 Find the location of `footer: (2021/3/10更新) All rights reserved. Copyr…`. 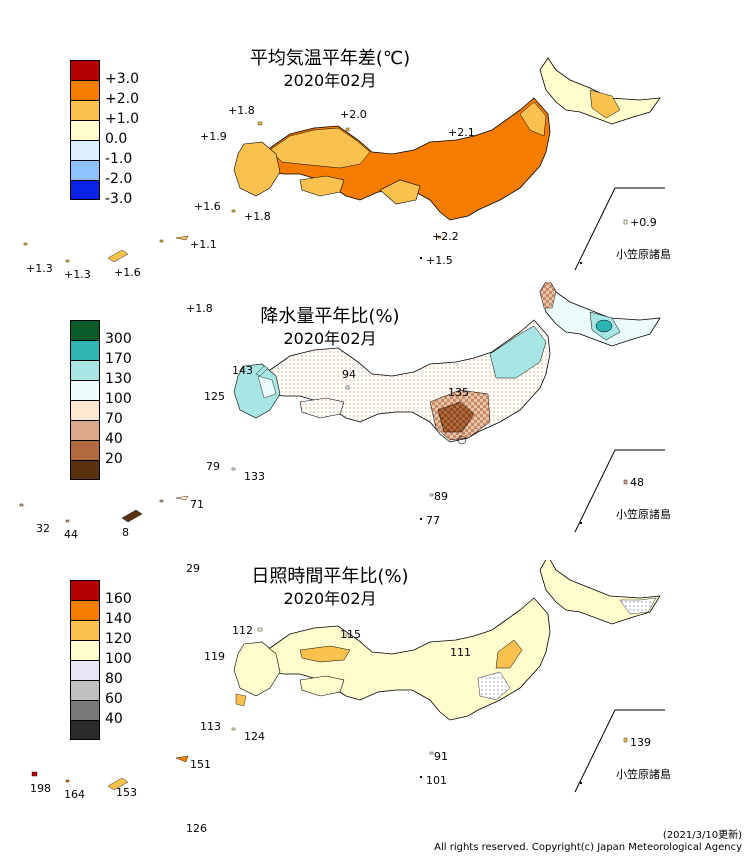

footer: (2021/3/10更新) All rights reserved. Copyr… is located at coordinates (588, 842).